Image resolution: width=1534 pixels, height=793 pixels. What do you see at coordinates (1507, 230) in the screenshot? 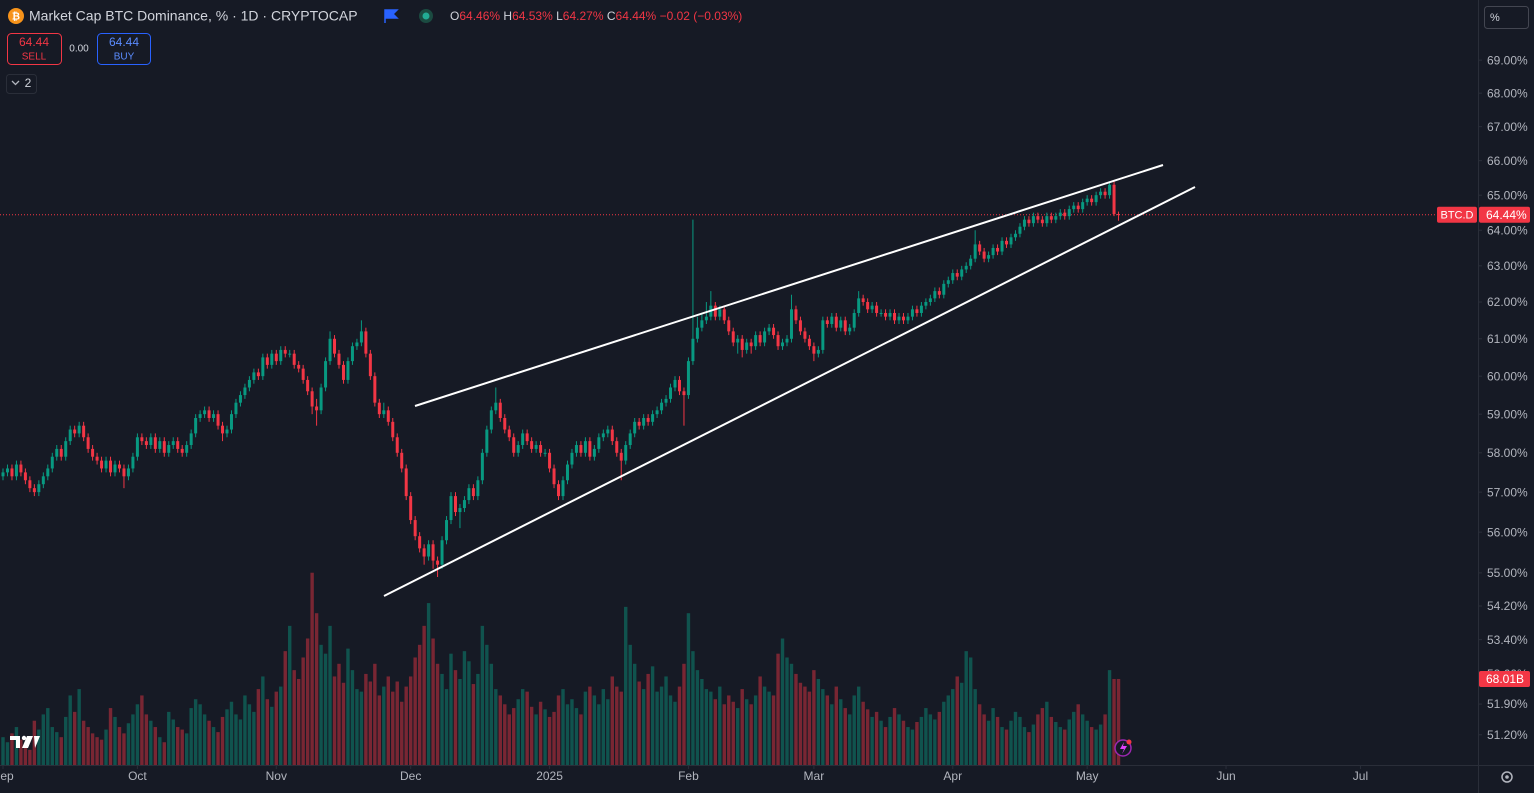
I see `y-tick-label: 64.00%` at bounding box center [1507, 230].